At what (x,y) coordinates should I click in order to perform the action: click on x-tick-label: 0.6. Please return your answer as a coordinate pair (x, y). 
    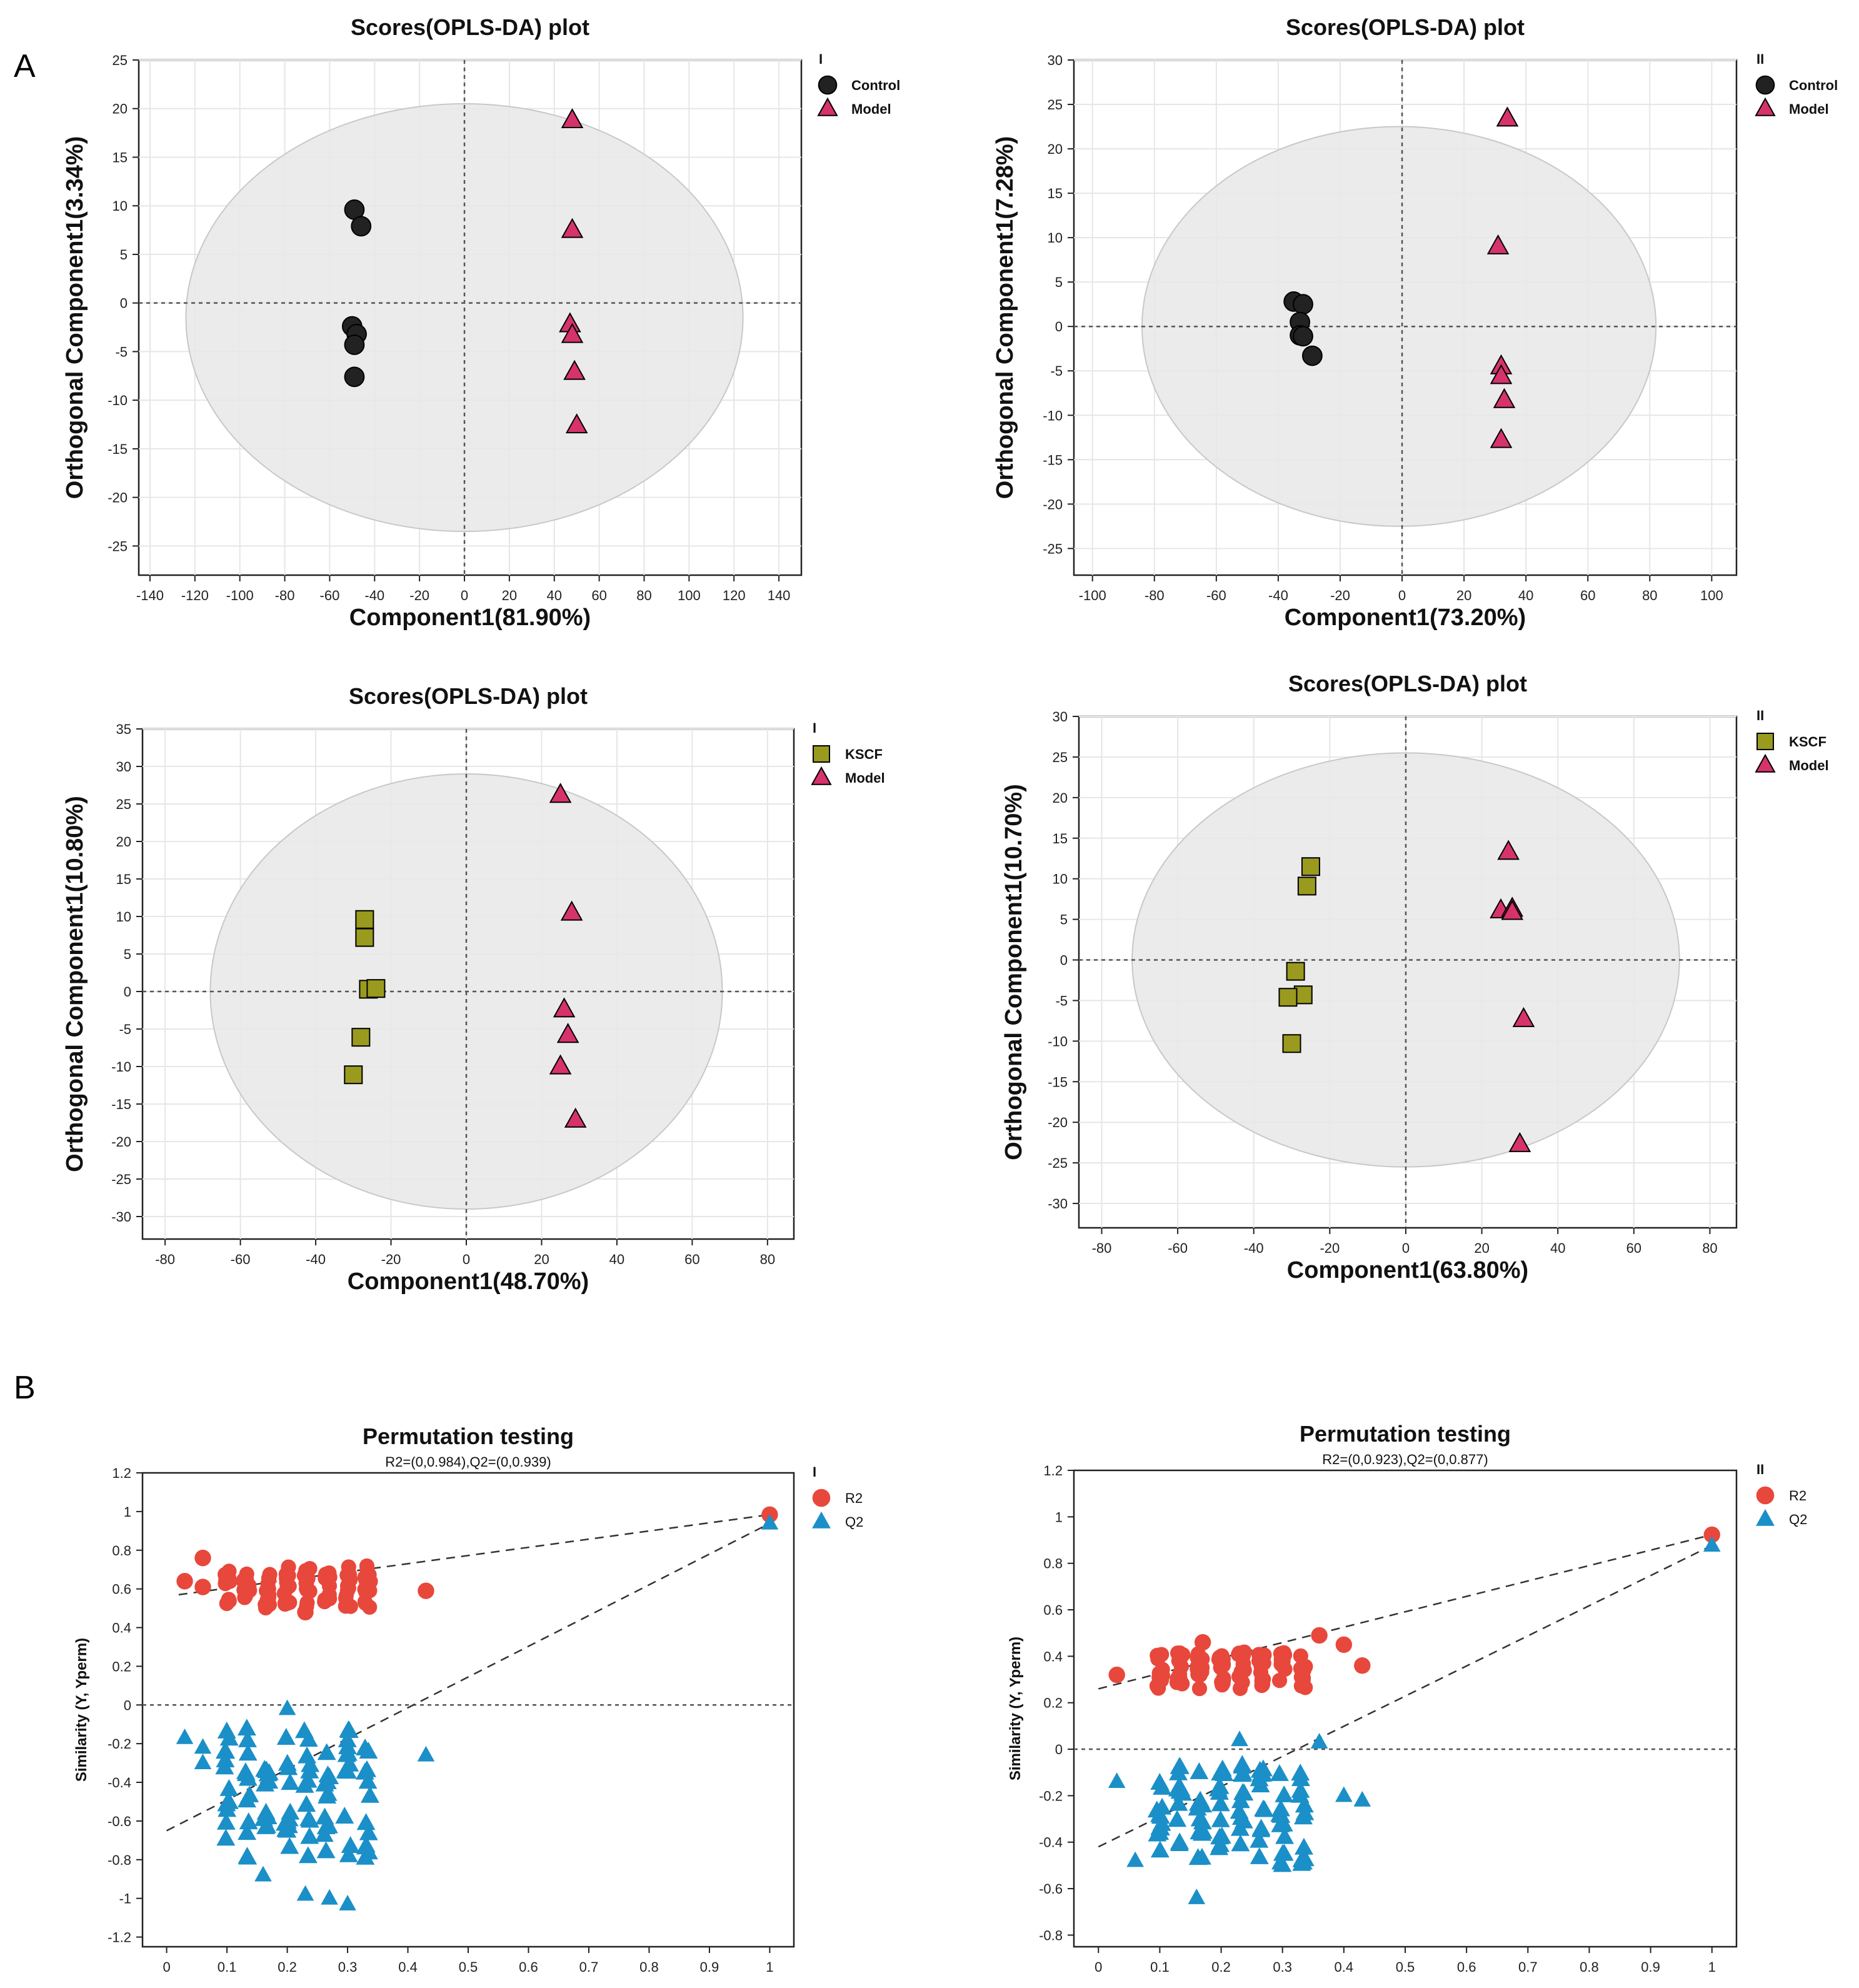
    Looking at the image, I should click on (1466, 1967).